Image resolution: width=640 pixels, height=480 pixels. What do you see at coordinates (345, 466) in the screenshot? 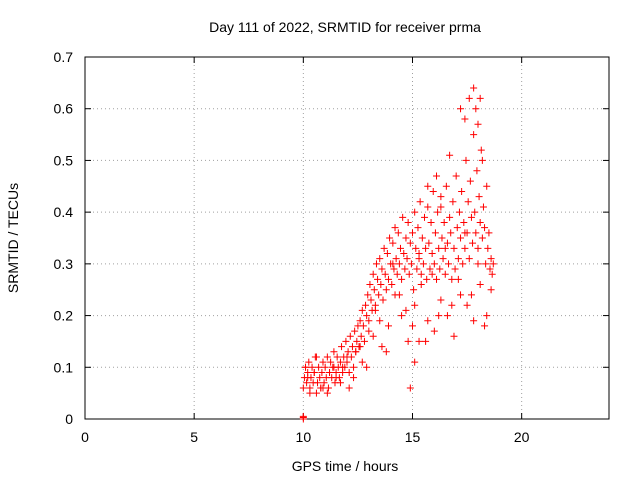
I see `x-axis-label: GPS time / hours` at bounding box center [345, 466].